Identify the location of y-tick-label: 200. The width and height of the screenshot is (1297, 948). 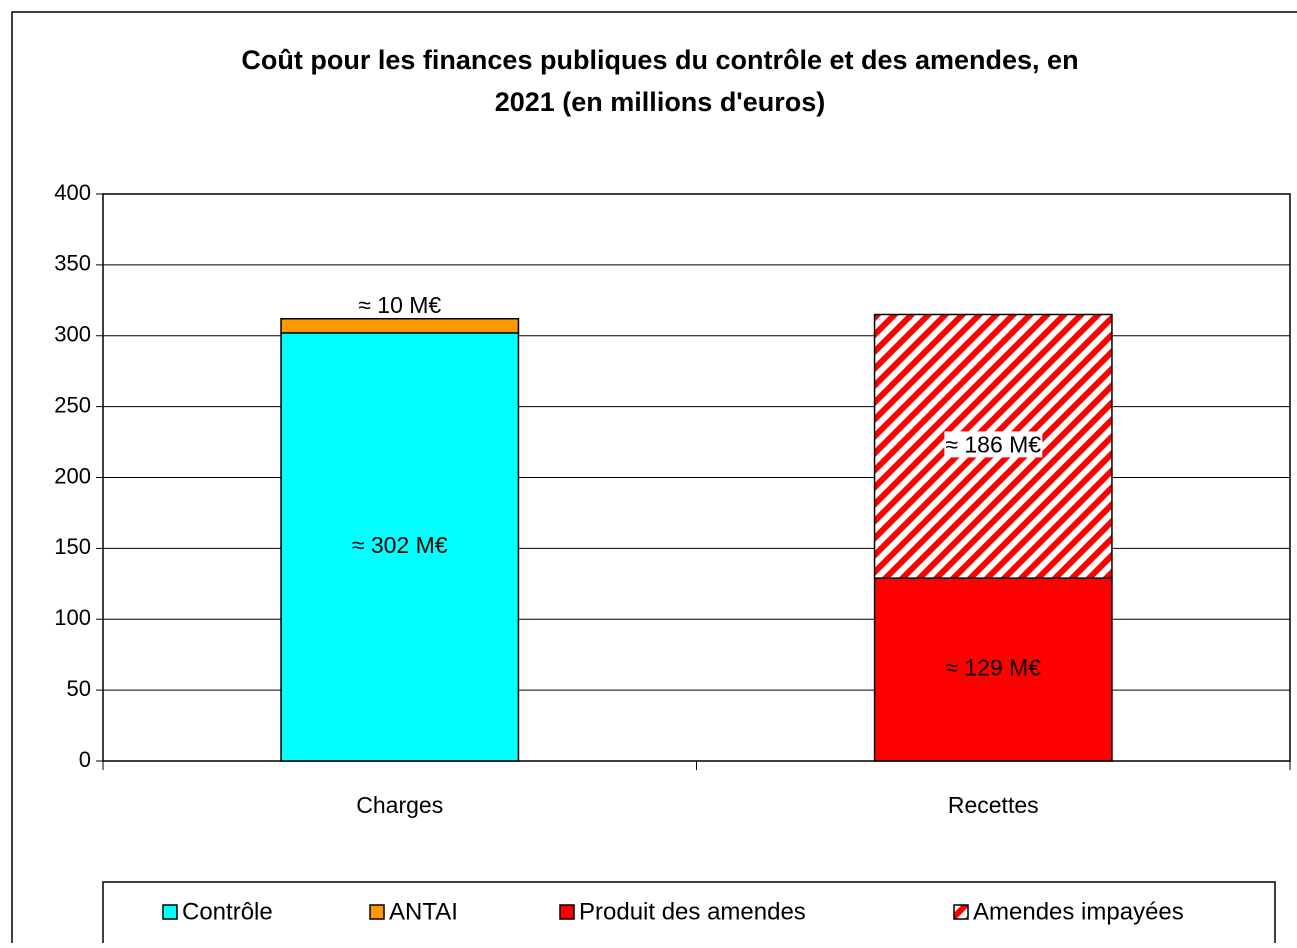
(72, 475).